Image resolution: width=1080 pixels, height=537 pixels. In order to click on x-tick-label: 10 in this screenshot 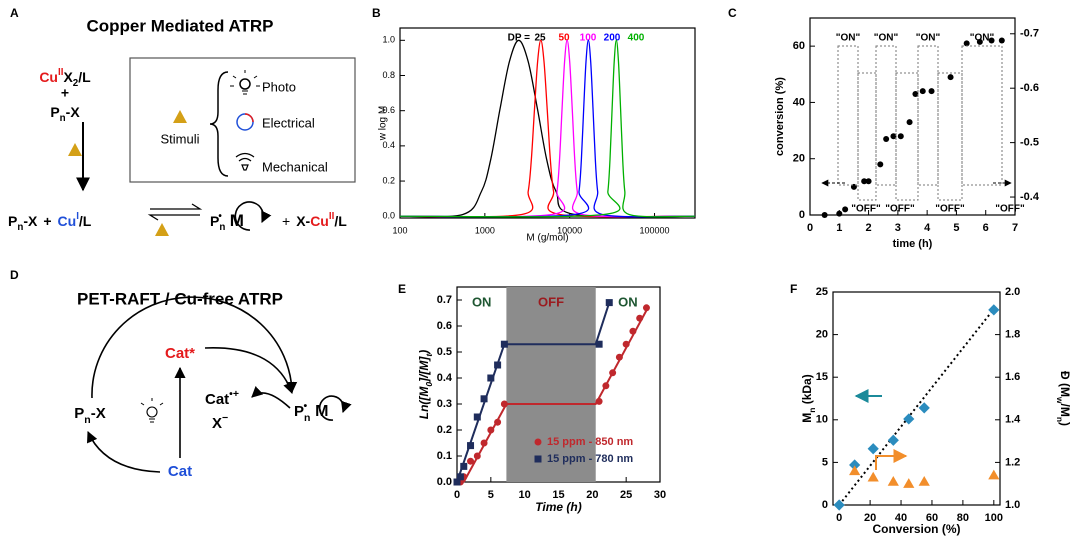, I will do `click(525, 495)`.